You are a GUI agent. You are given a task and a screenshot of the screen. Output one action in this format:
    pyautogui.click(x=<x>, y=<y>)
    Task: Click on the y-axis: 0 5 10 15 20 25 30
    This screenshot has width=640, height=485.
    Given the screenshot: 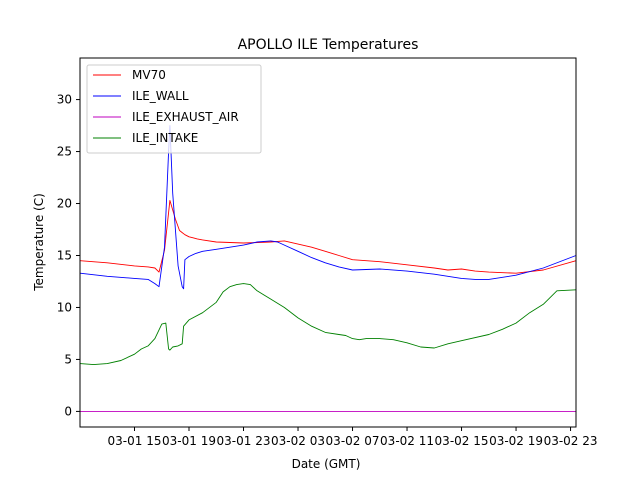 What is the action you would take?
    pyautogui.click(x=68, y=255)
    